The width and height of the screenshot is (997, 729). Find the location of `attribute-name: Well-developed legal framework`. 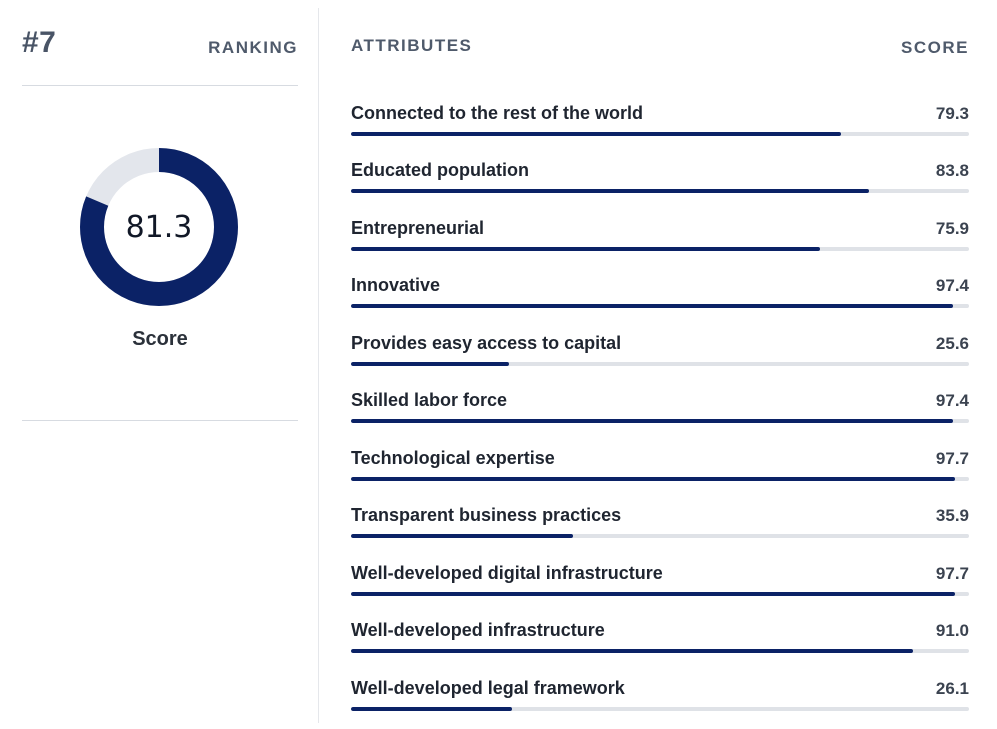

attribute-name: Well-developed legal framework is located at coordinates (488, 688).